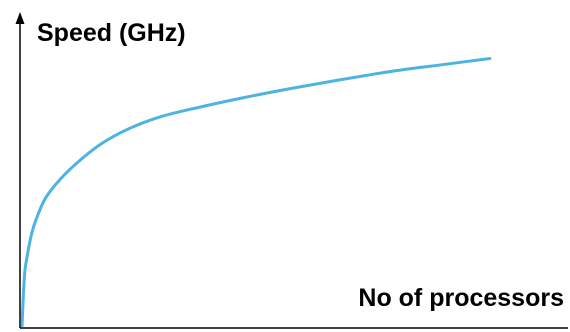 This screenshot has width=570, height=332. Describe the element at coordinates (20, 18) in the screenshot. I see `y-axis-arrow-icon` at that location.